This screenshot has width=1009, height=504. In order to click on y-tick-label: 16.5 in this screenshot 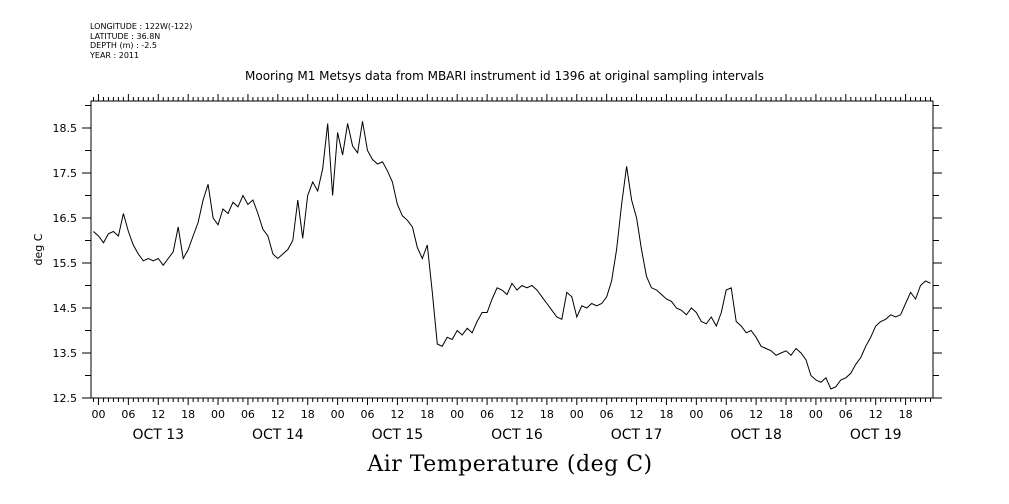, I will do `click(65, 218)`.